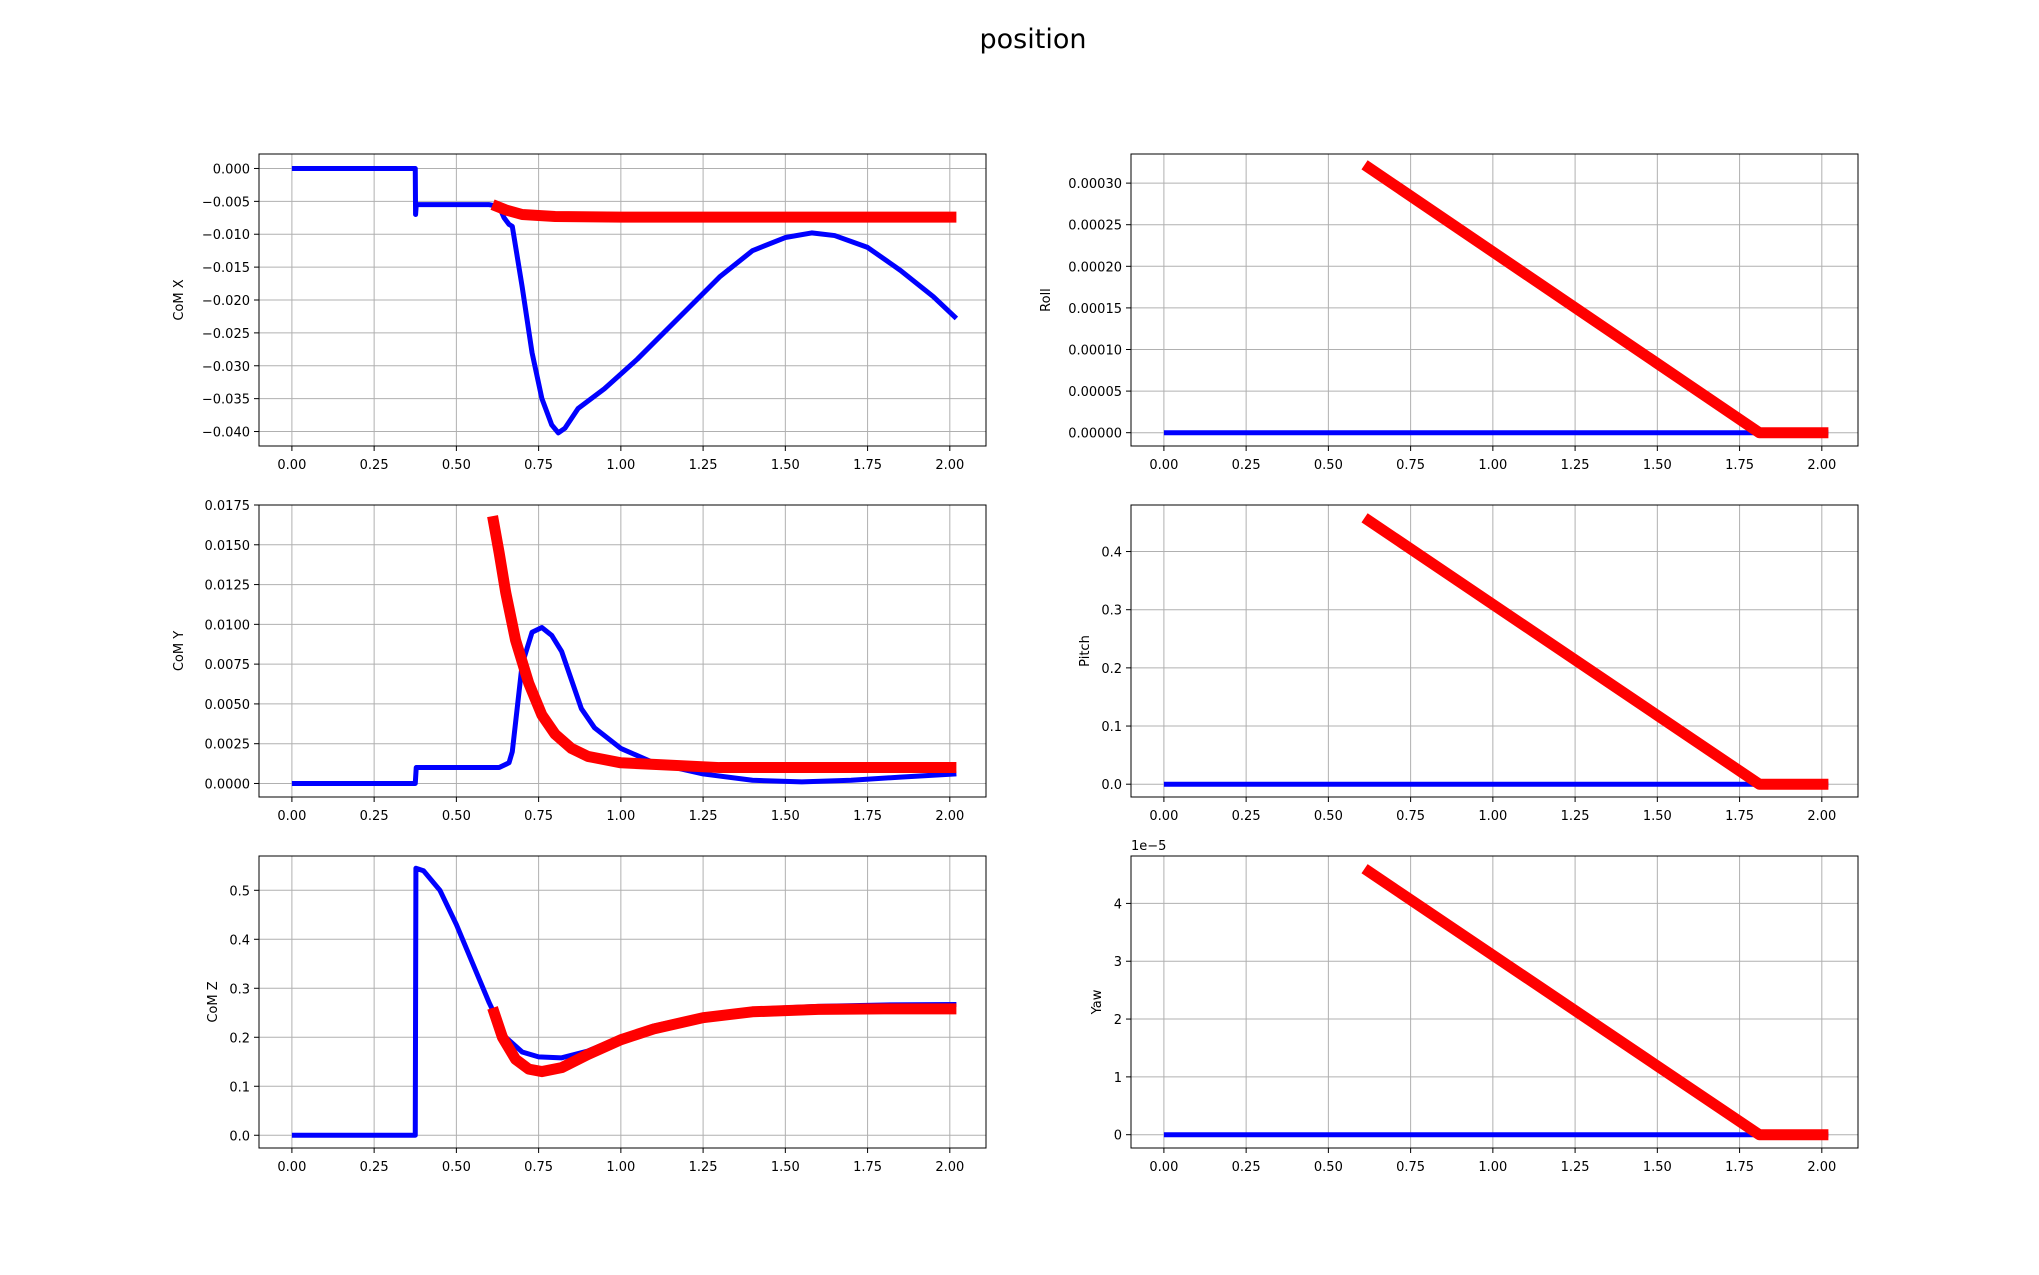 Image resolution: width=2039 pixels, height=1275 pixels. What do you see at coordinates (1118, 904) in the screenshot?
I see `y-tick-label: 4` at bounding box center [1118, 904].